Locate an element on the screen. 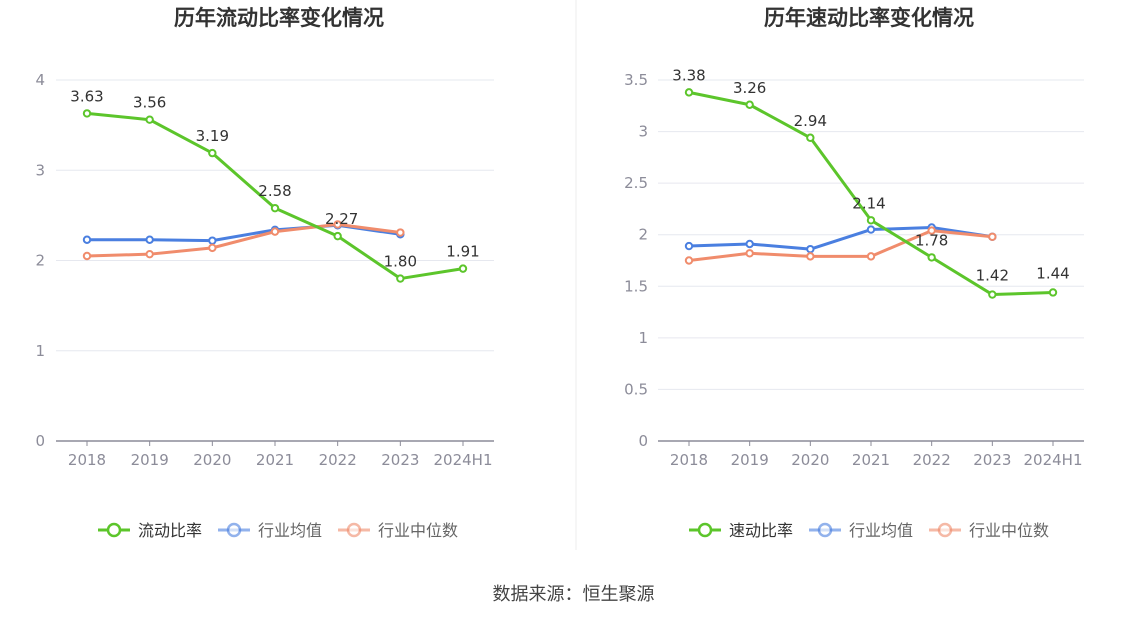  data-label: 3.26 is located at coordinates (749, 88).